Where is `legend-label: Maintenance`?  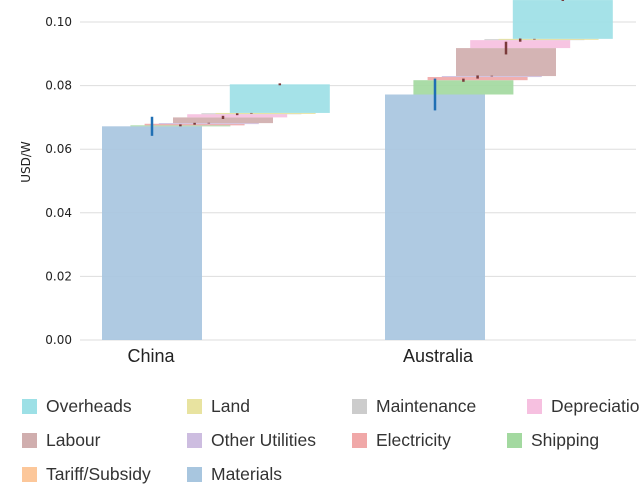
legend-label: Maintenance is located at coordinates (426, 406).